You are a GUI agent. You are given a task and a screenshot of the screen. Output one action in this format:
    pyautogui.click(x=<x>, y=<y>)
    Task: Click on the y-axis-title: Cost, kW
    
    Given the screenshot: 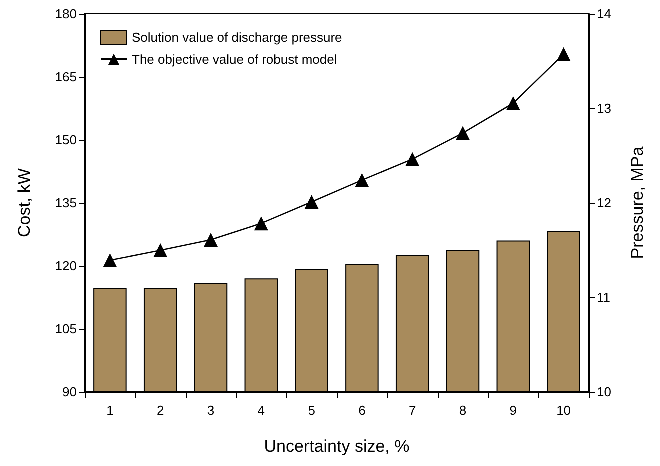 What is the action you would take?
    pyautogui.click(x=24, y=203)
    